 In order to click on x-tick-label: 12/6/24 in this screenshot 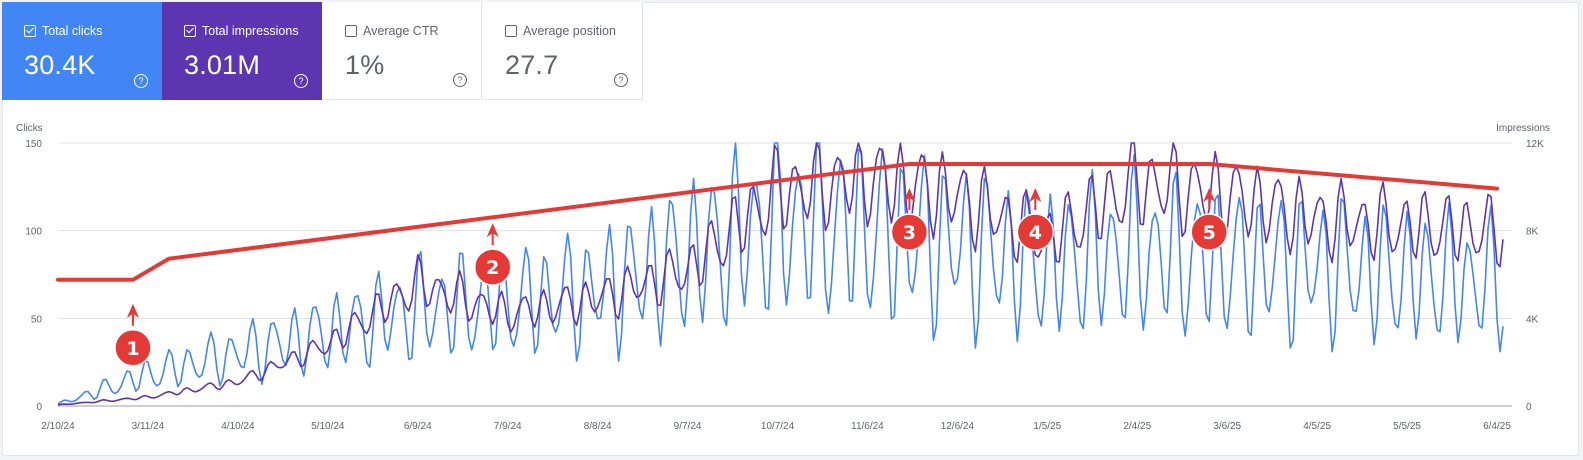, I will do `click(958, 426)`.